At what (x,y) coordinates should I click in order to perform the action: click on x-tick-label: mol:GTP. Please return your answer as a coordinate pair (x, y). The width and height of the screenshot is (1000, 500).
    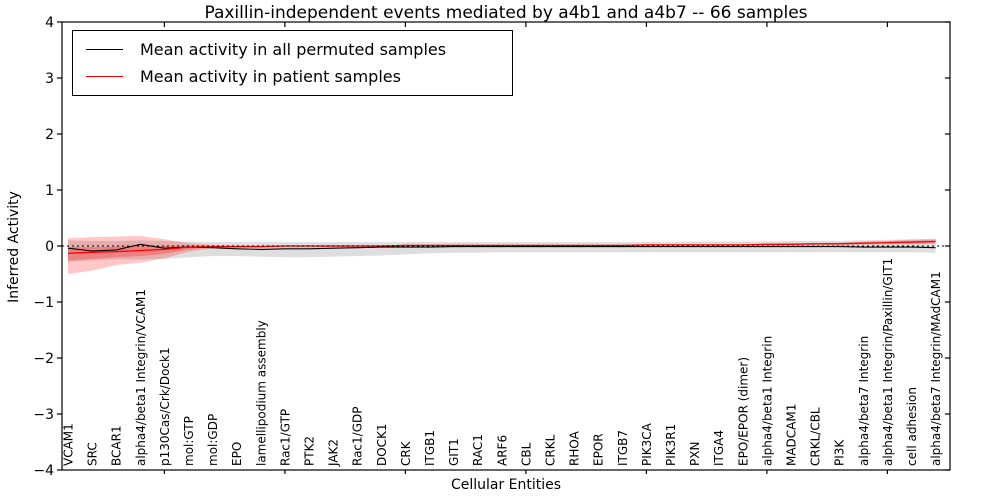
    Looking at the image, I should click on (189, 441).